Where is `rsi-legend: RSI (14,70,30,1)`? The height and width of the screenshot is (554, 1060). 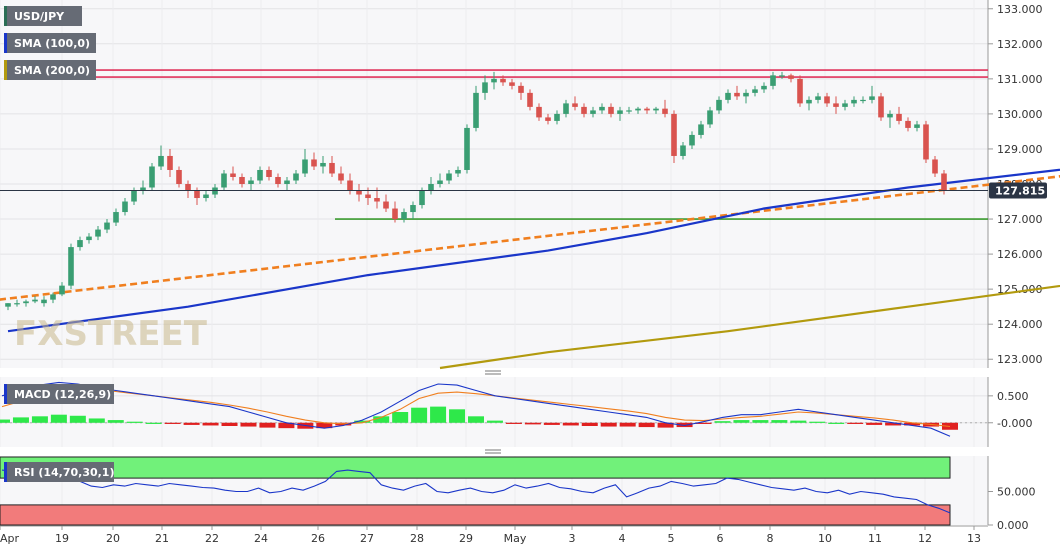
rsi-legend: RSI (14,70,30,1) is located at coordinates (59, 472).